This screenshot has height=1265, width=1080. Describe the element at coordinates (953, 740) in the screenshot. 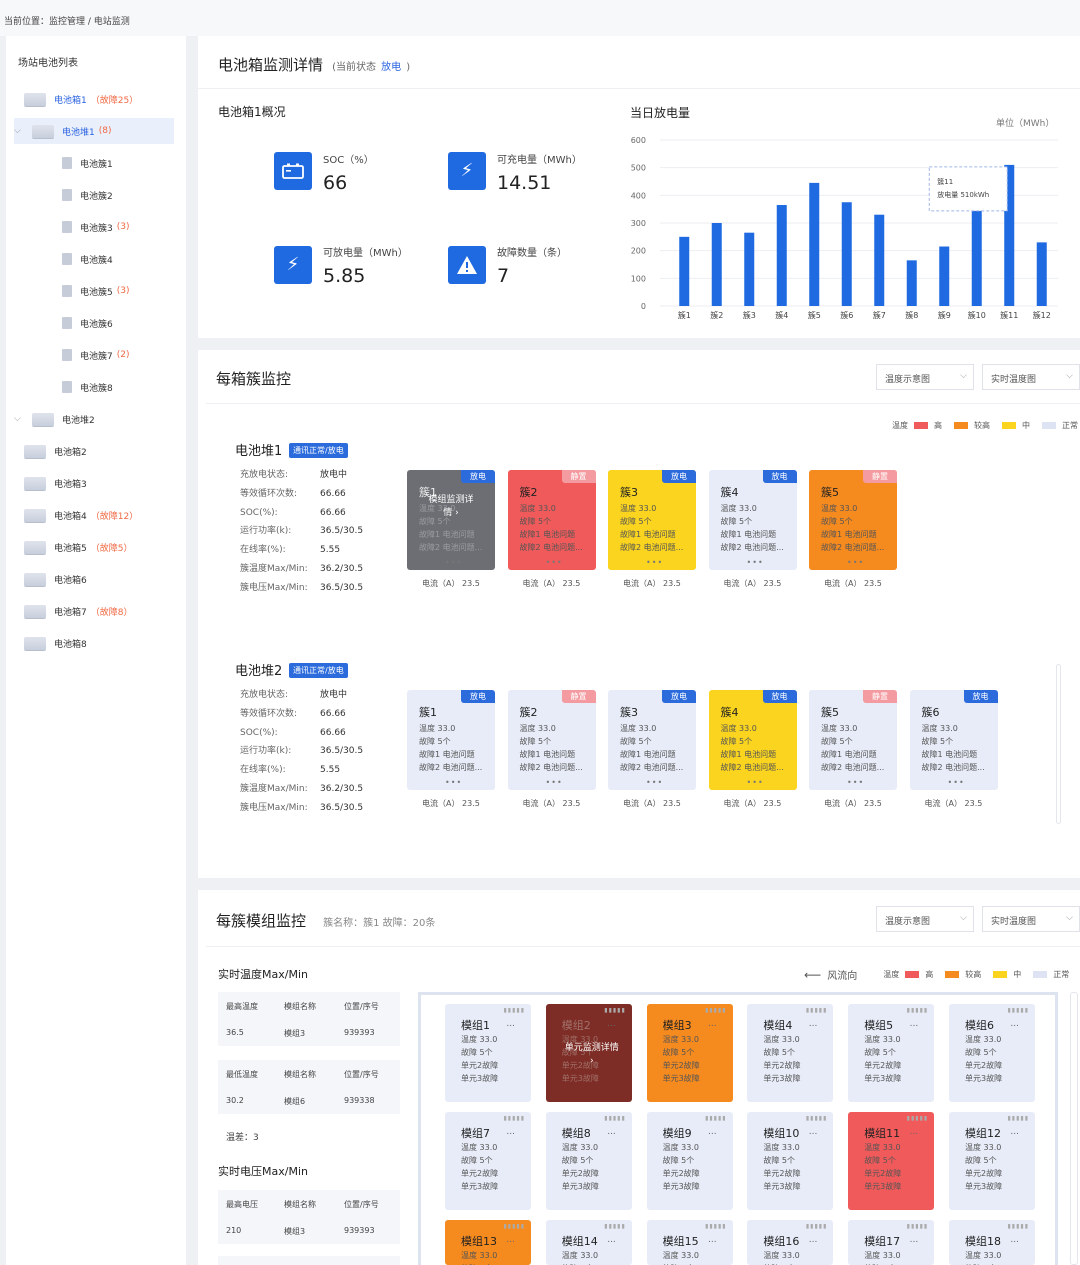

I see `cluster-card: 放电 簇6 温度 33.0 故障 5个 故障1 电池问题 故障2 电池问题... •••` at that location.